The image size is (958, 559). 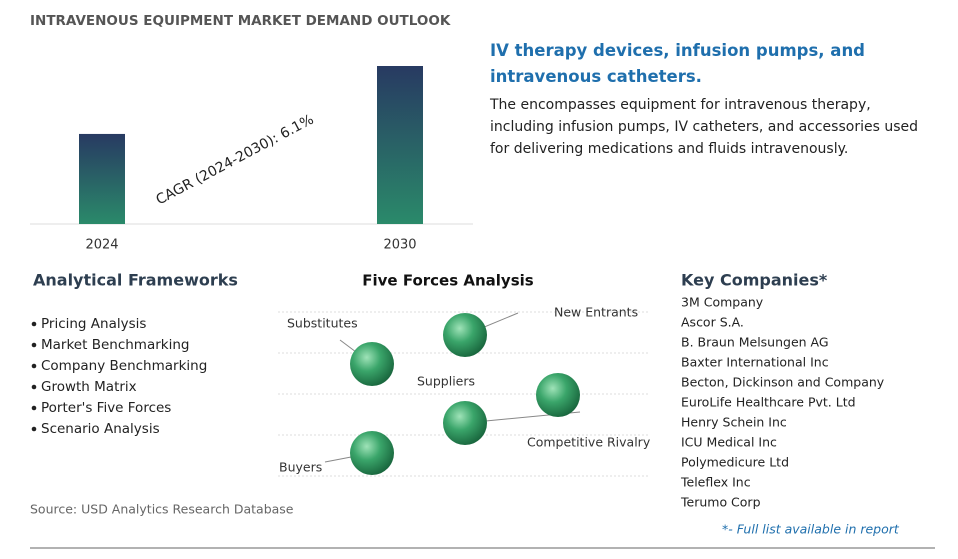 I want to click on company-item: 3M Company, so click(x=722, y=302).